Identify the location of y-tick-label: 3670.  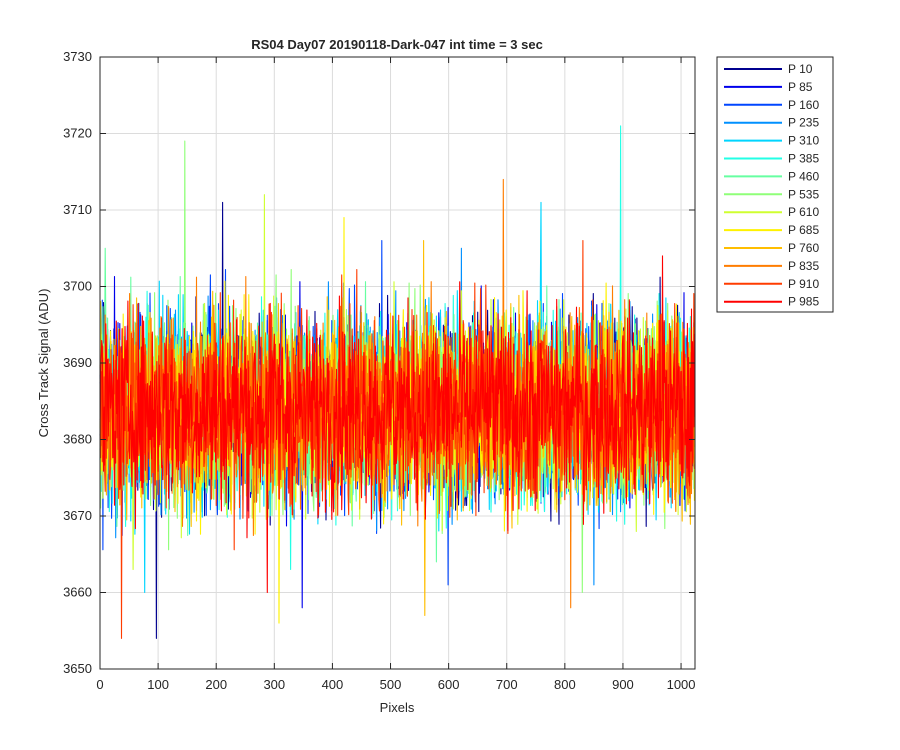
(77, 515).